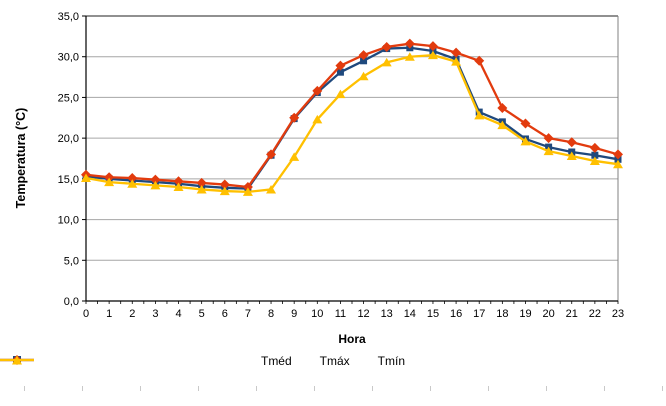  Describe the element at coordinates (68, 180) in the screenshot. I see `y-tick-label: 15,0` at that location.